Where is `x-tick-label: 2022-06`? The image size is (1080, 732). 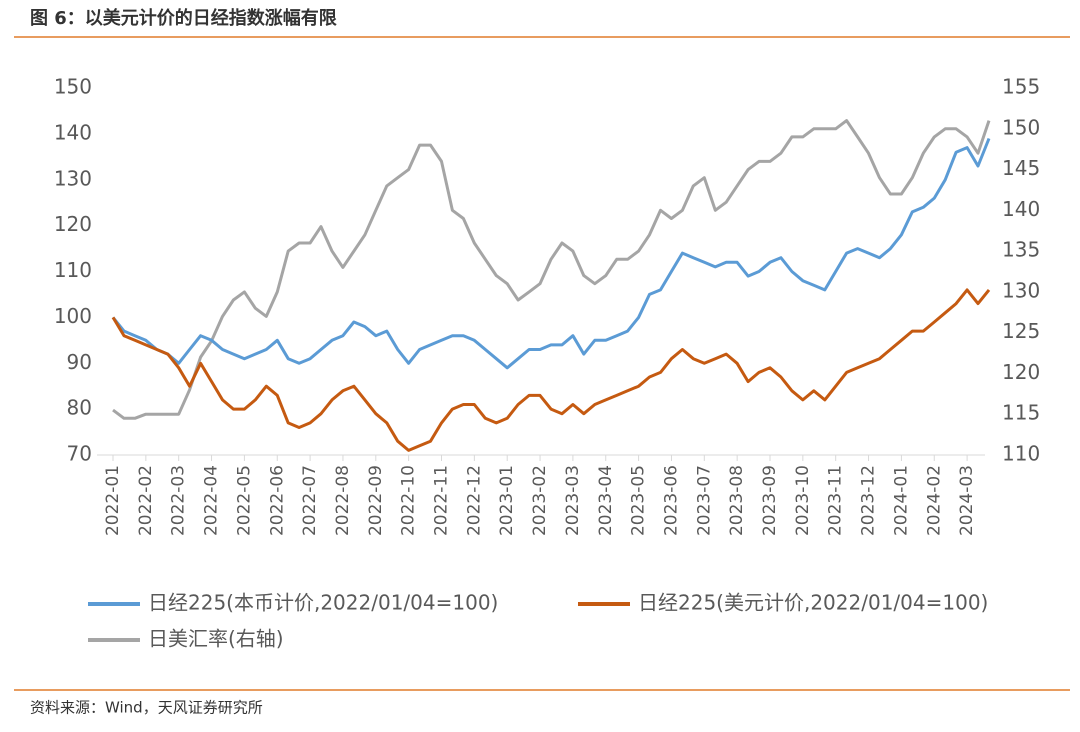
x-tick-label: 2022-06 is located at coordinates (277, 500).